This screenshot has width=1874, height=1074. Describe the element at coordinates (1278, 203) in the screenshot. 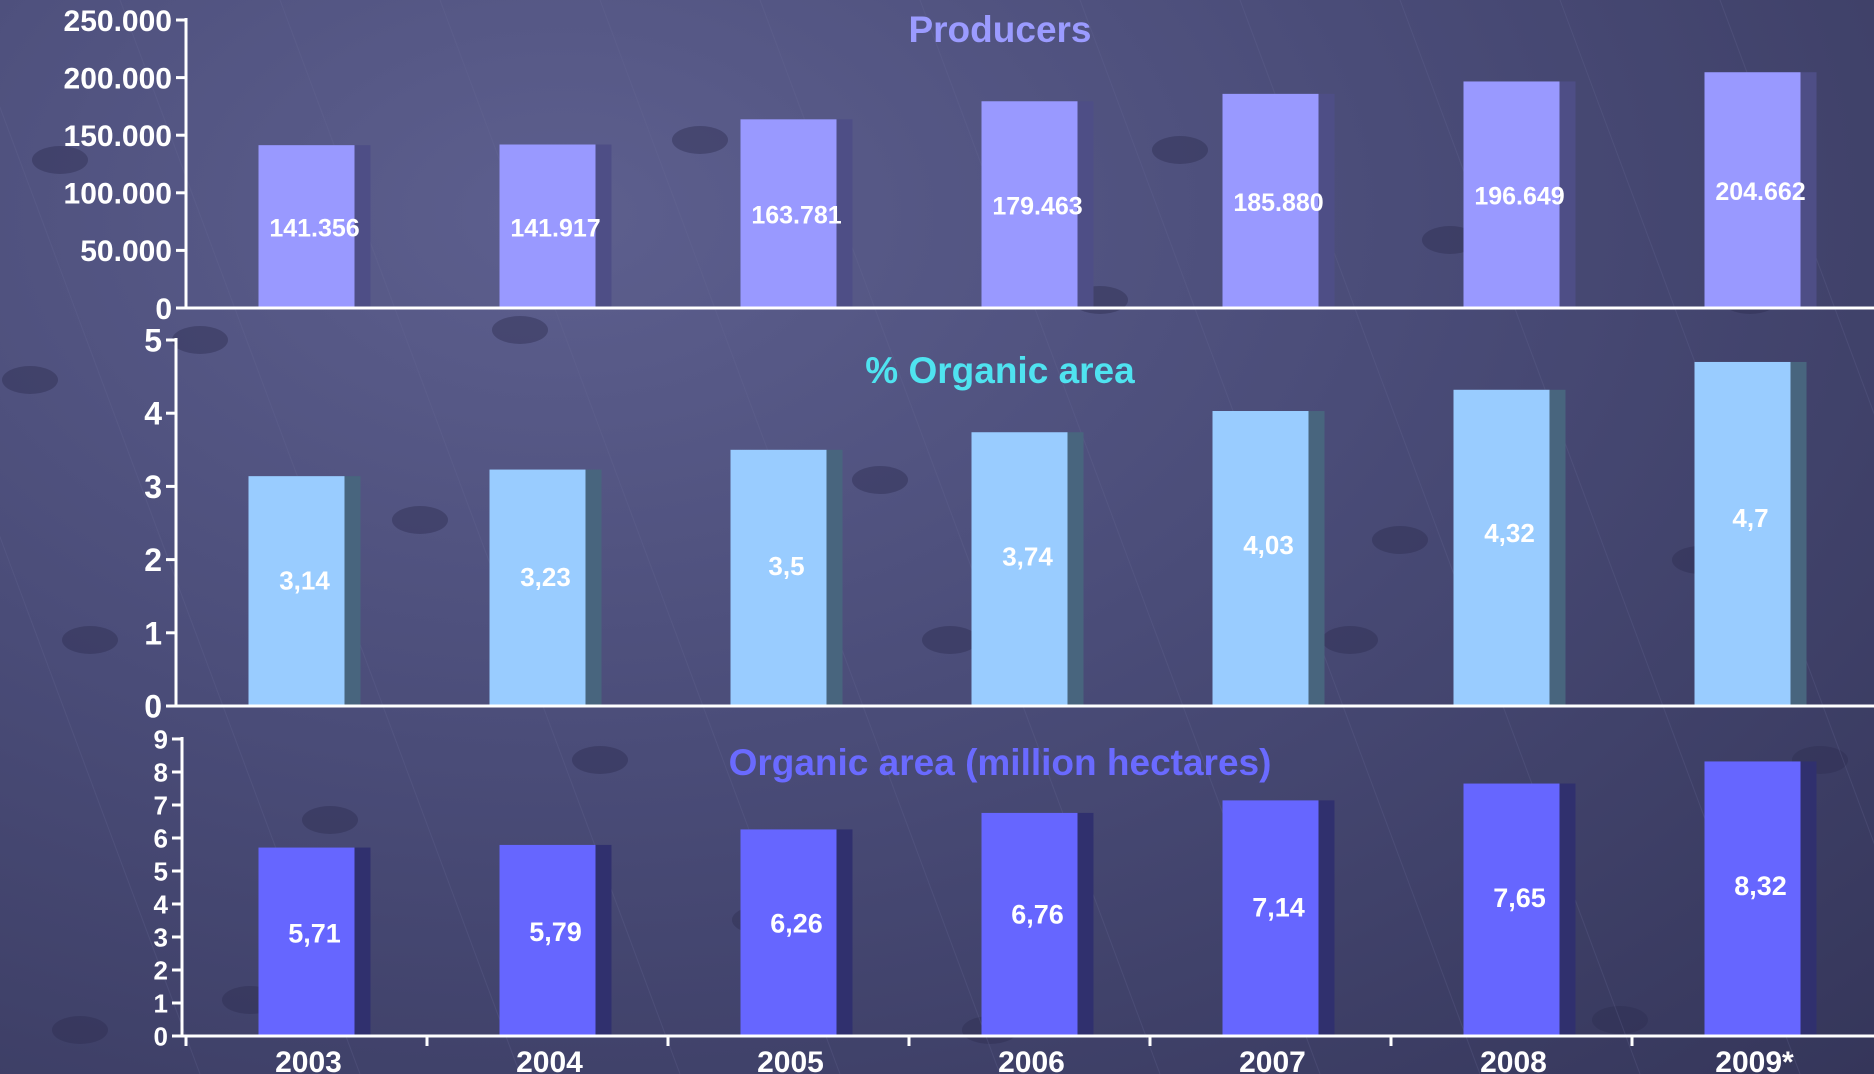

I see `data-label: 185.880` at that location.